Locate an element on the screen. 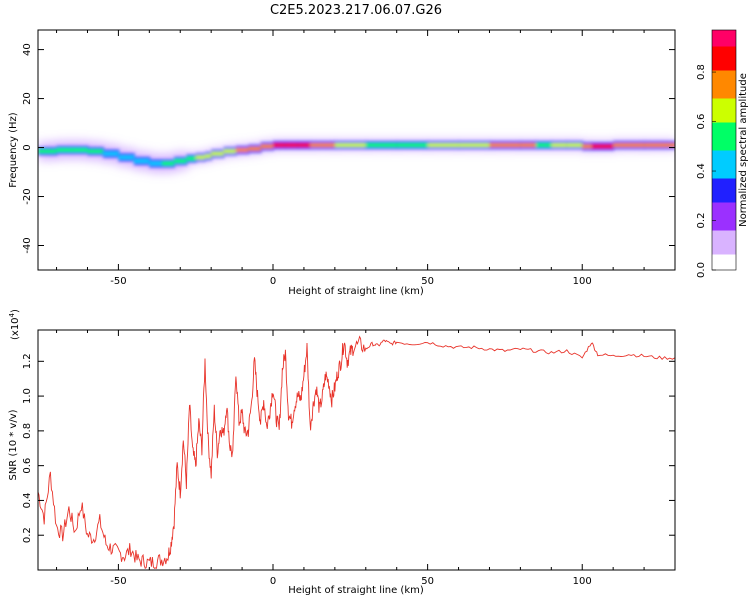 Image resolution: width=750 pixels, height=600 pixels. snr-ylabel: SNR (10 * v/v) is located at coordinates (13, 444).